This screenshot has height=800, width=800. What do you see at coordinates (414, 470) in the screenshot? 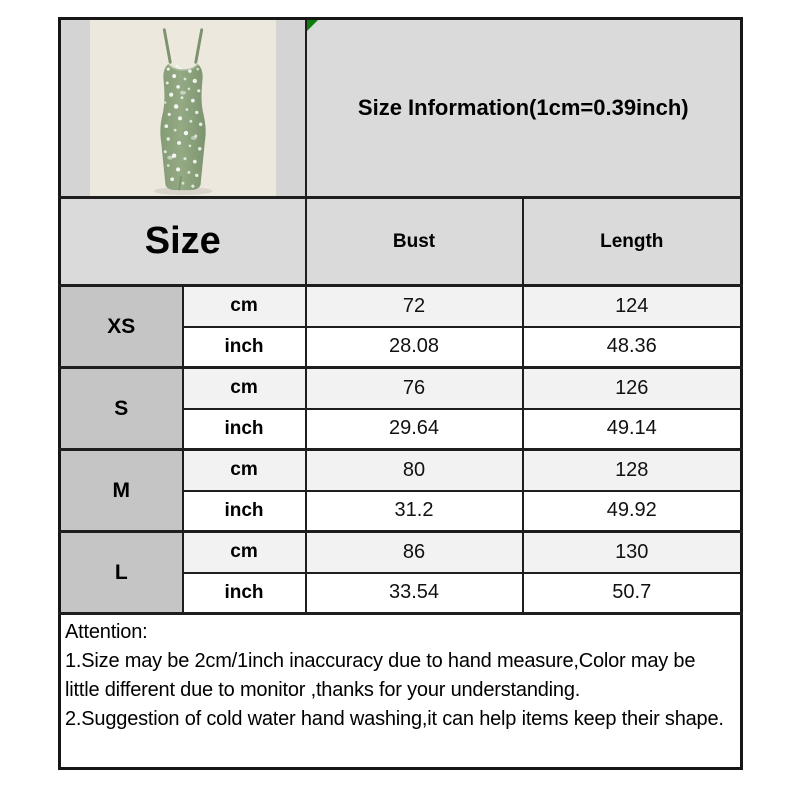
I see `bust-value-cell: 80` at bounding box center [414, 470].